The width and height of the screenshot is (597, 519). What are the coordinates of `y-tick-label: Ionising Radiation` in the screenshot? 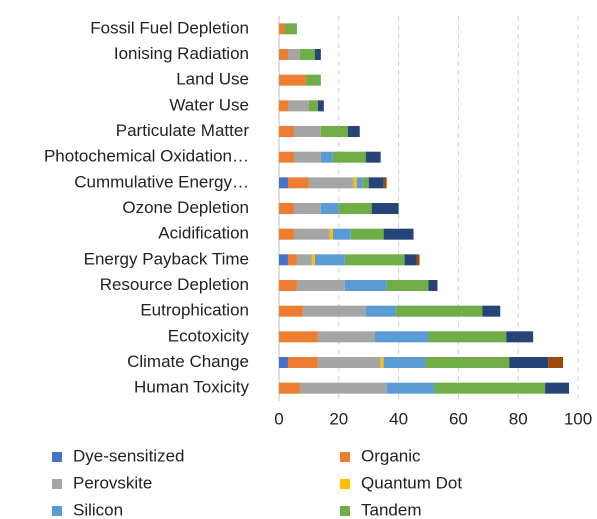 It's located at (181, 53).